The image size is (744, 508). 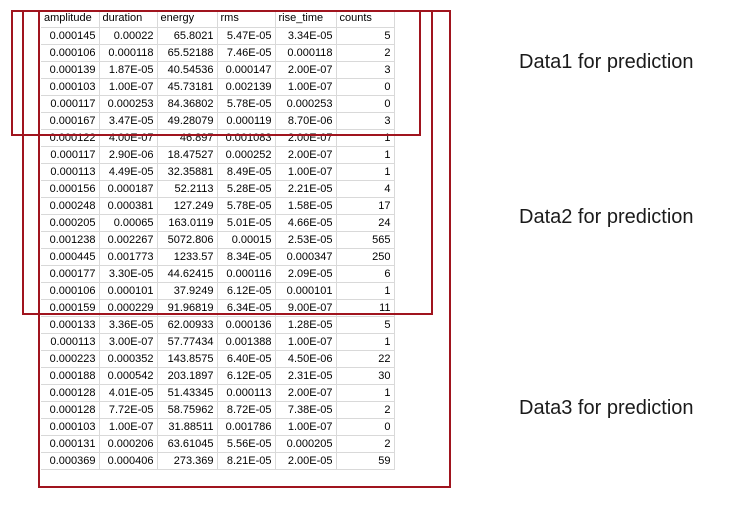 I want to click on column-header: amplitude, so click(x=70, y=19).